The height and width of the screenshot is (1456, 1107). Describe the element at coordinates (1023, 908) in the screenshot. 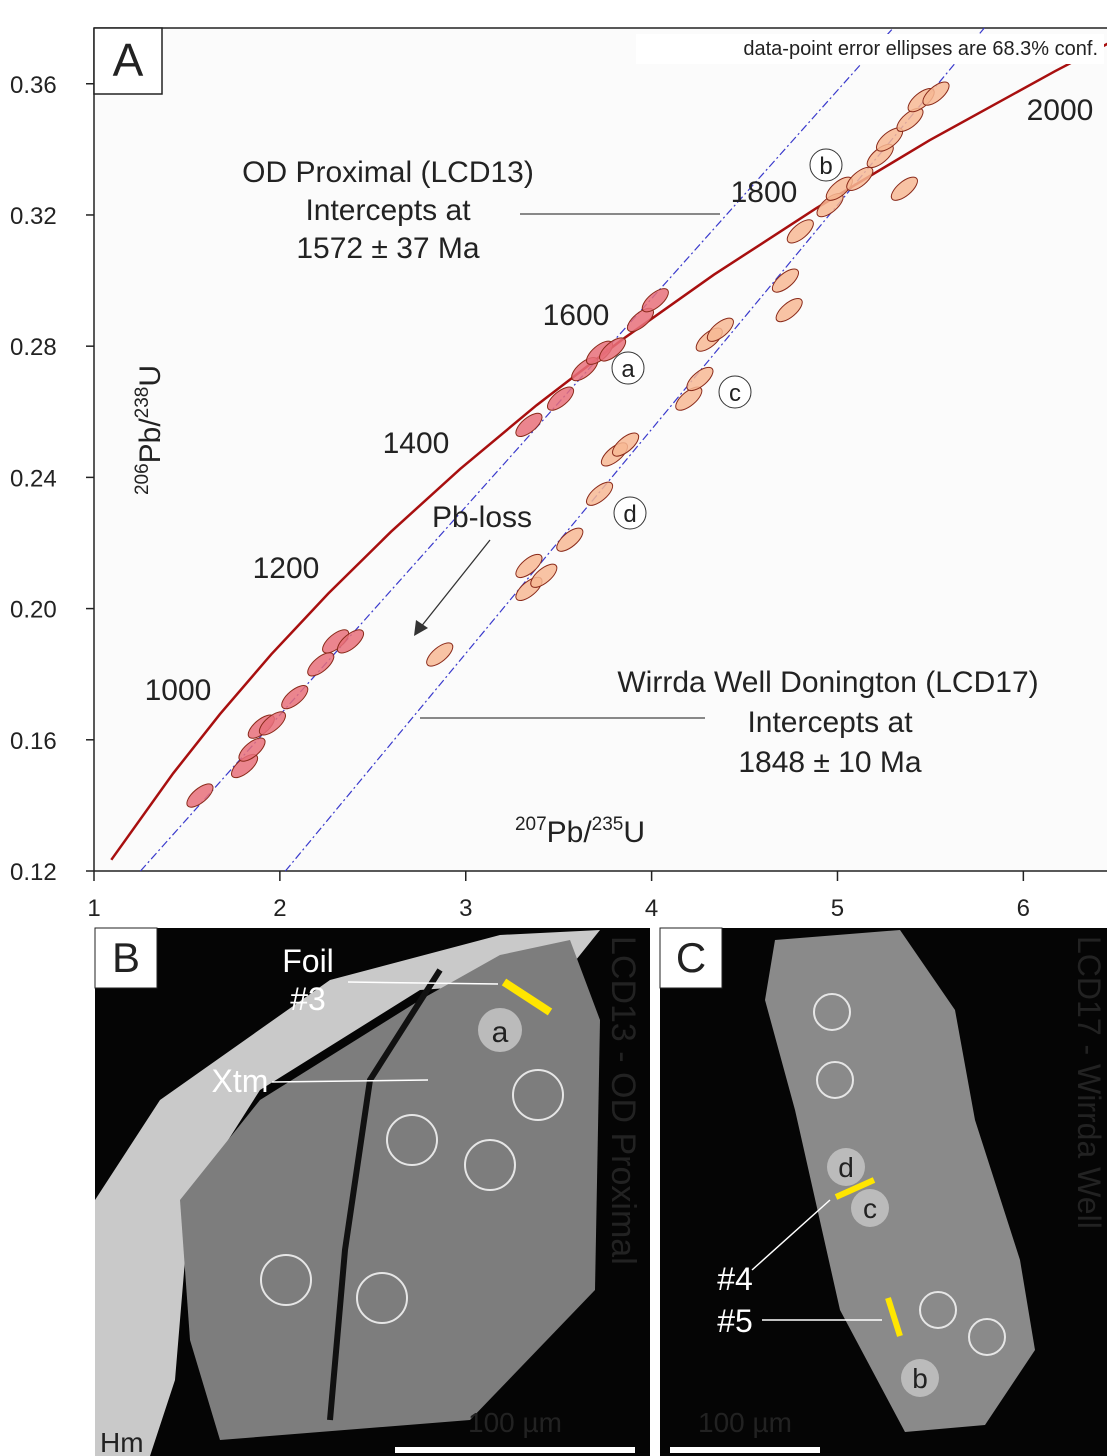

I see `x-tick-label: 6` at that location.